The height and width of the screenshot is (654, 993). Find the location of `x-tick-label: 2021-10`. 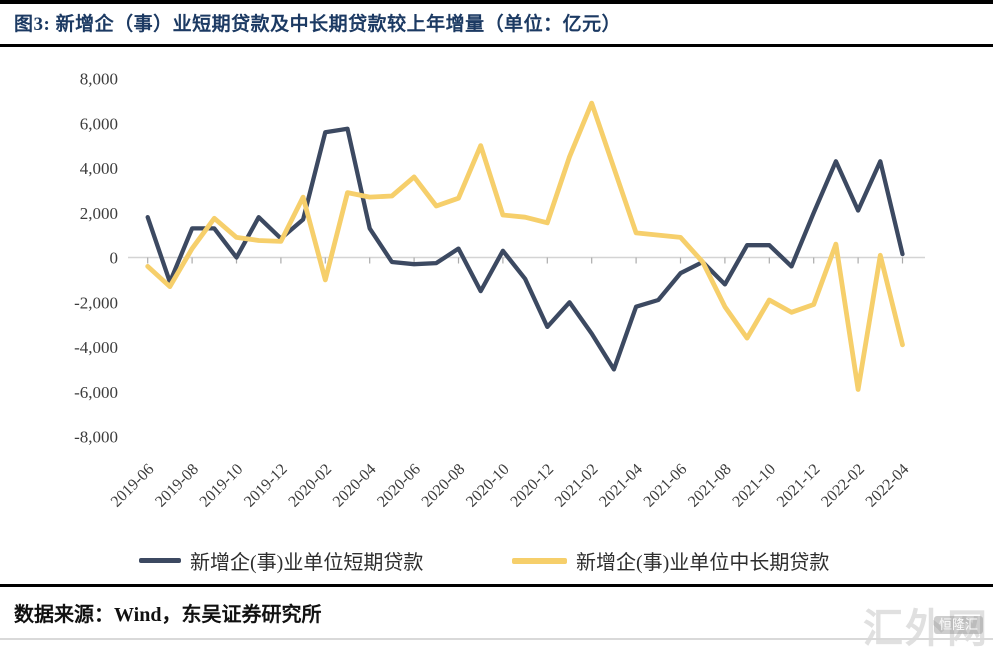

x-tick-label: 2021-10 is located at coordinates (754, 486).